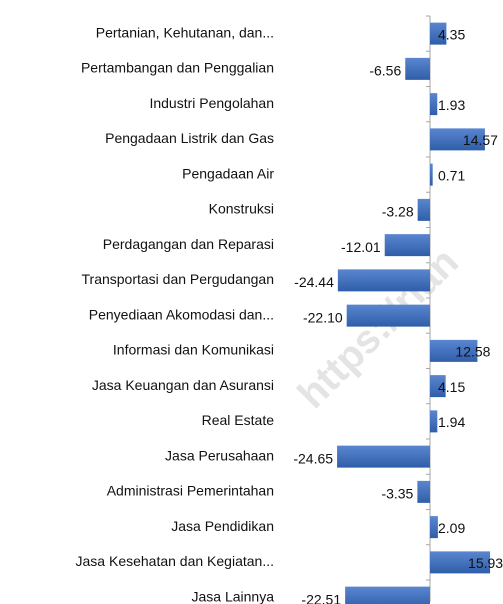 This screenshot has width=503, height=604. What do you see at coordinates (211, 103) in the screenshot?
I see `category-label: Industri Pengolahan` at bounding box center [211, 103].